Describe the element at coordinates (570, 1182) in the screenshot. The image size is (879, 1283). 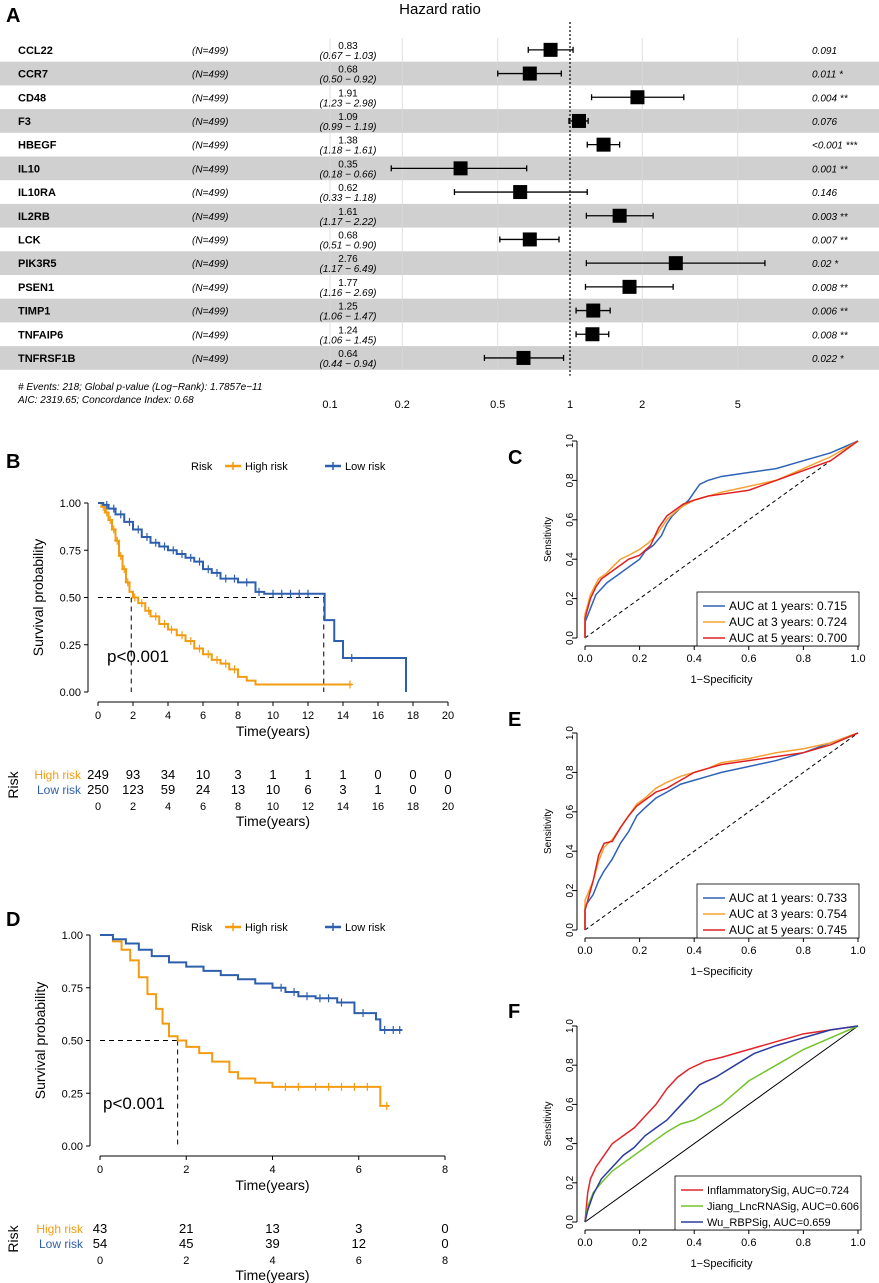
I see `roc-y-tick-label: 0.2` at that location.